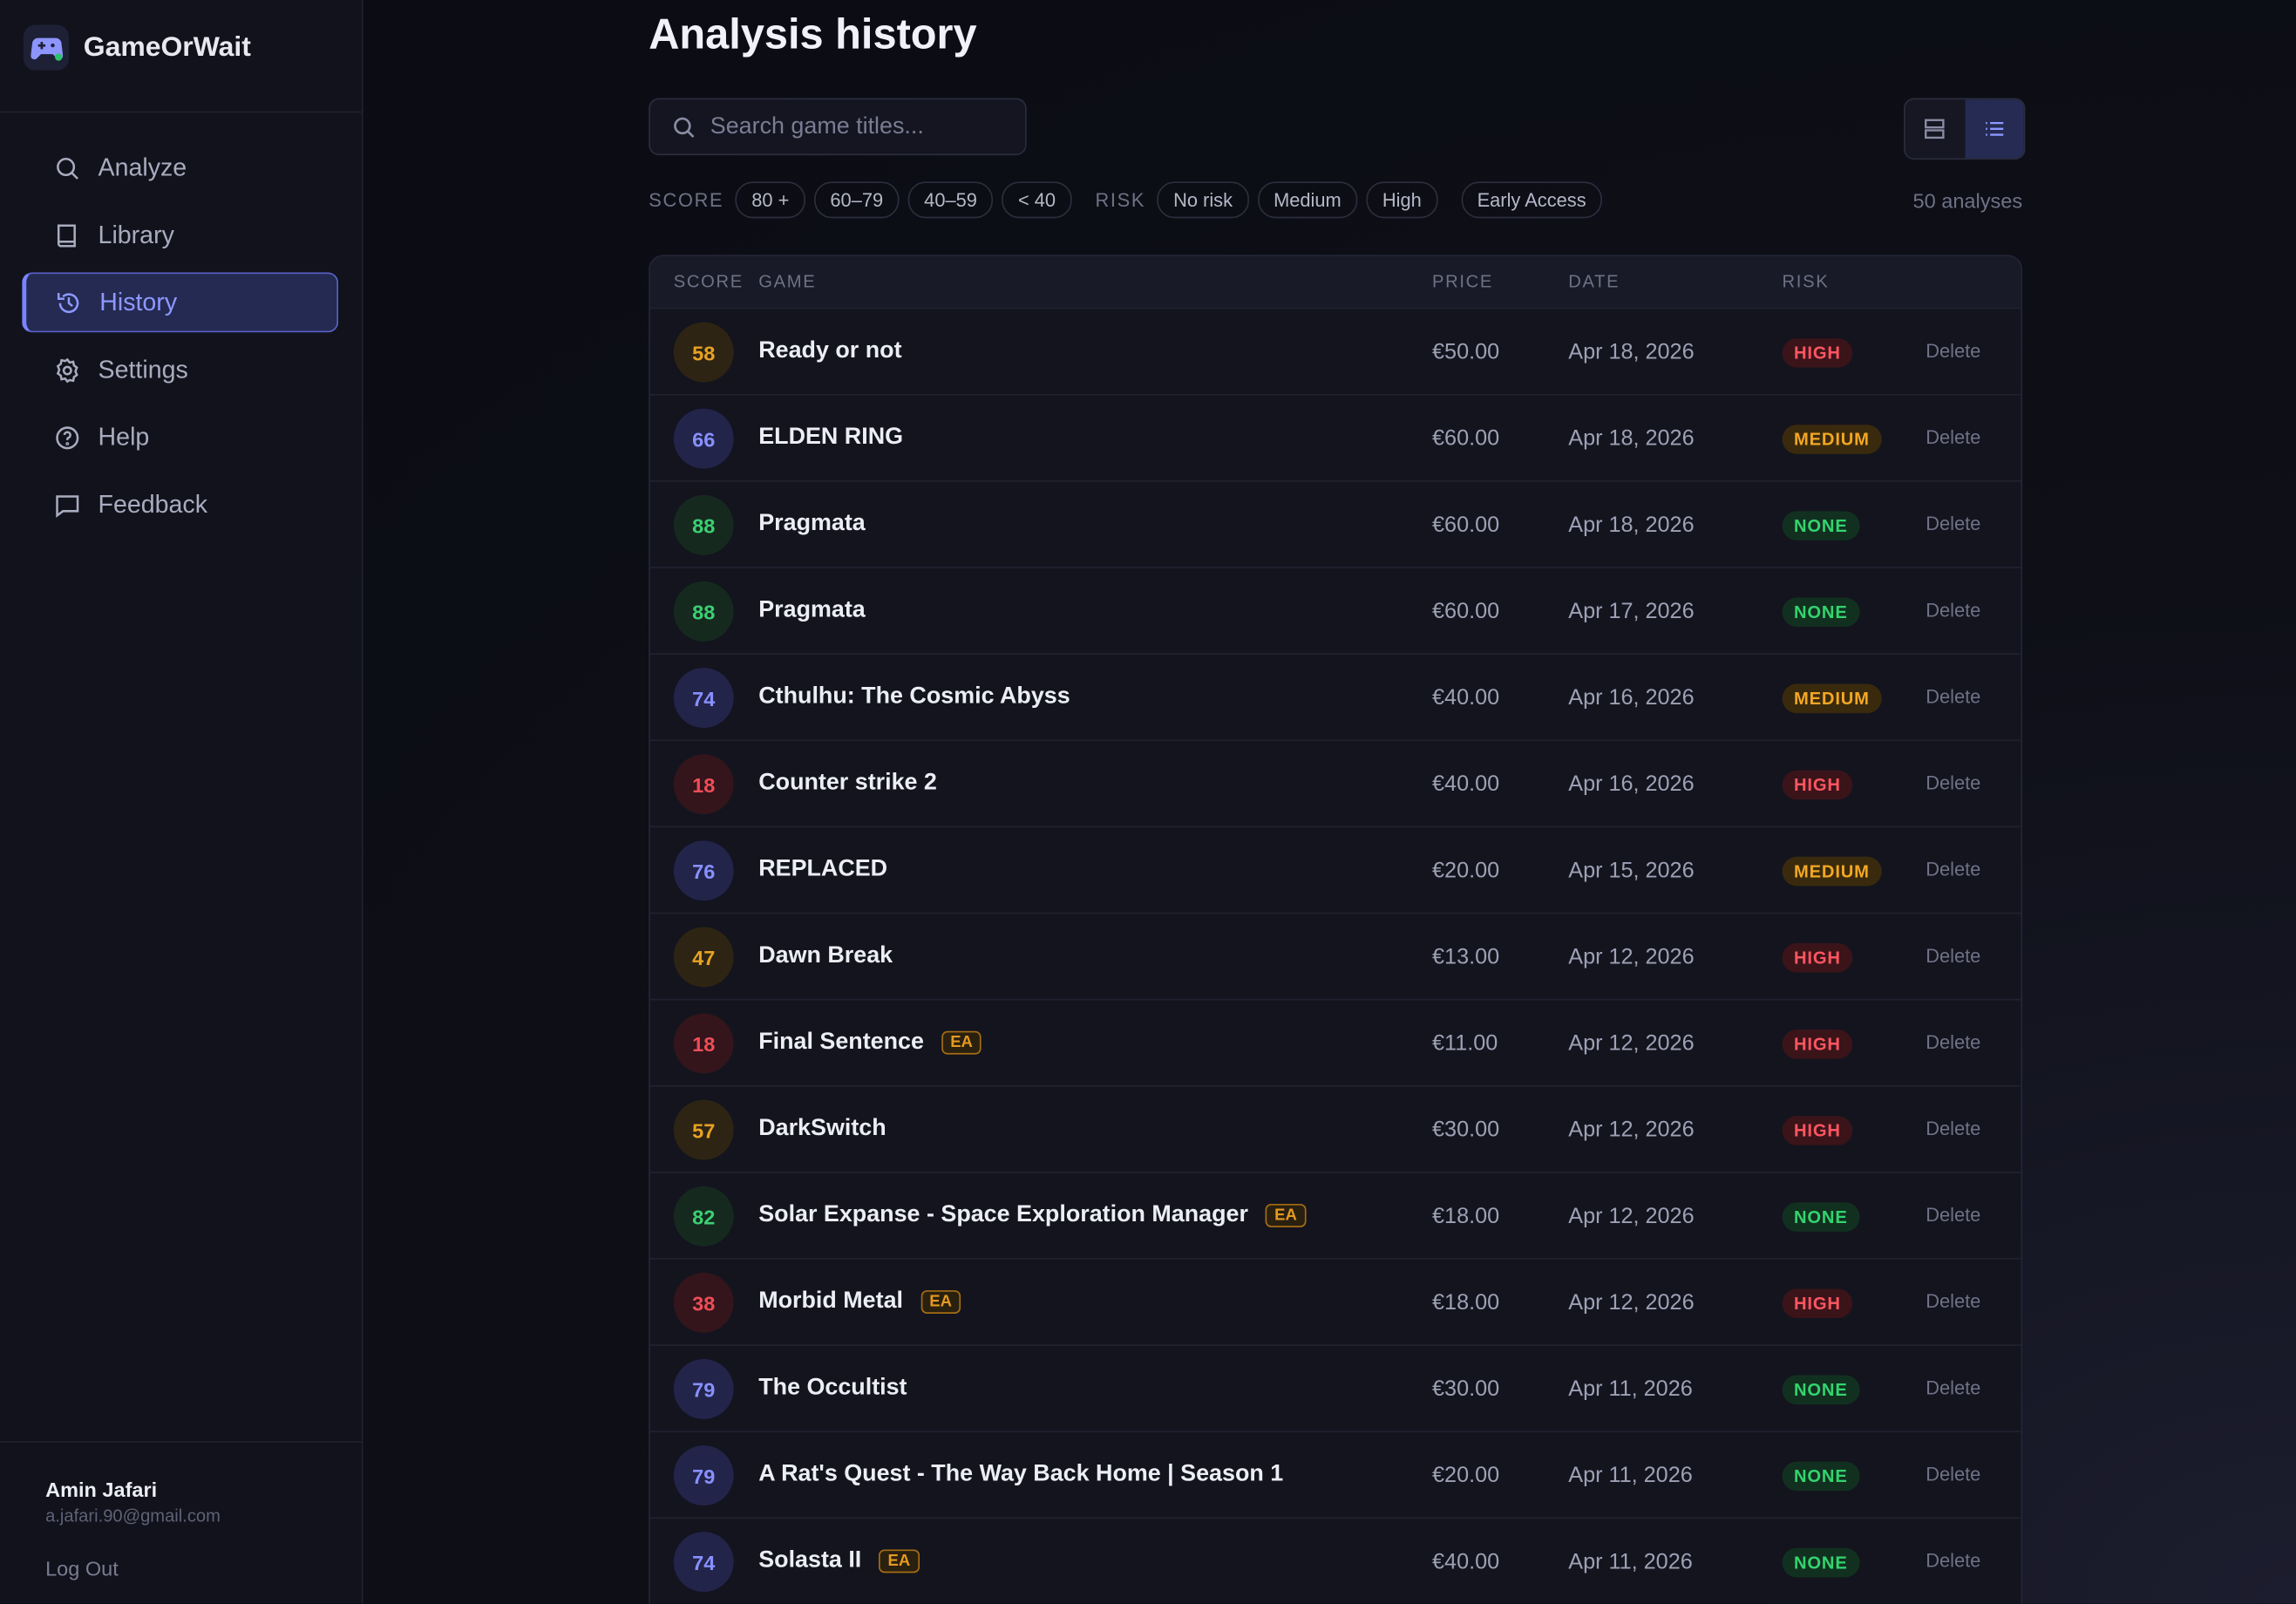  I want to click on nav-label: Analyze, so click(142, 167).